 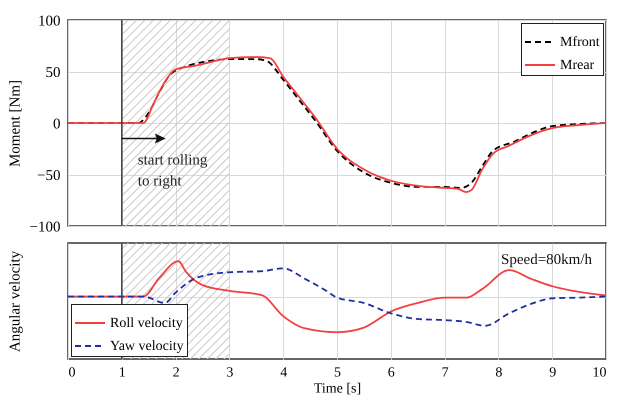 What do you see at coordinates (577, 65) in the screenshot?
I see `legend-label: Mrear` at bounding box center [577, 65].